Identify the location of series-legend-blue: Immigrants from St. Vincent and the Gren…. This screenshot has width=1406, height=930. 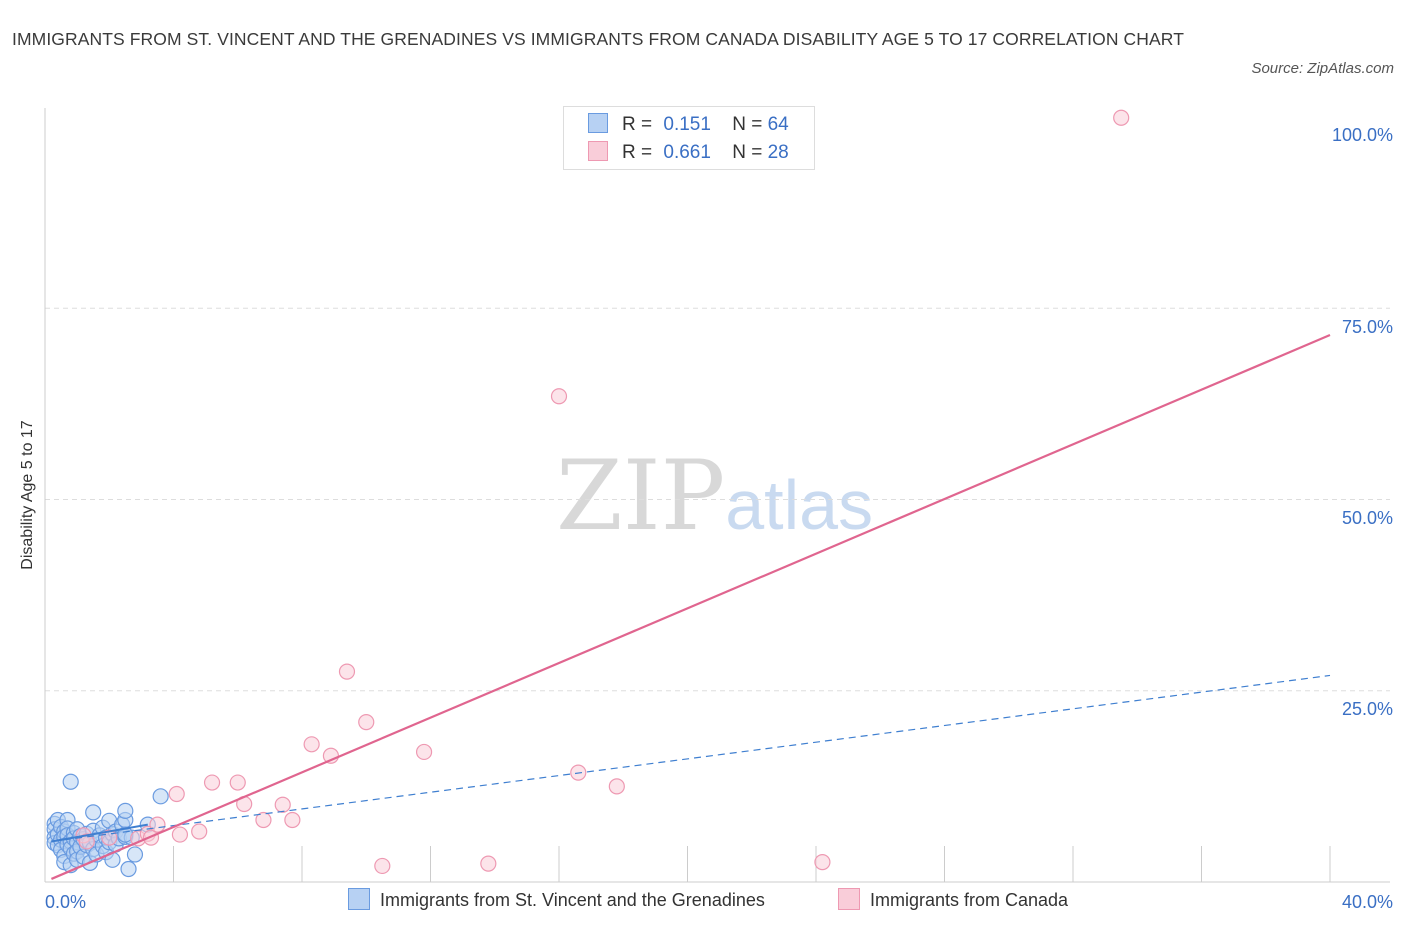
(556, 899).